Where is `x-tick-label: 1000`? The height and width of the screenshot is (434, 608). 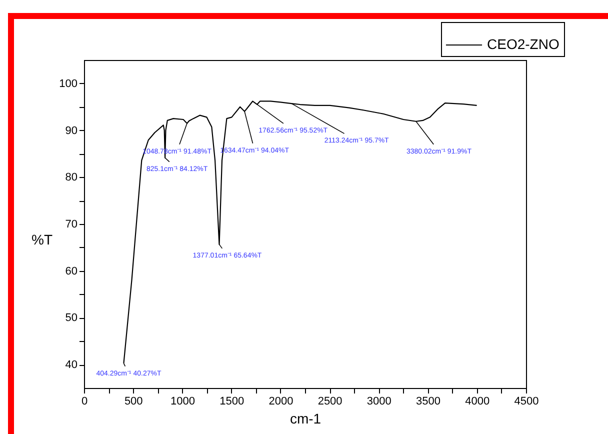 x-tick-label: 1000 is located at coordinates (182, 402).